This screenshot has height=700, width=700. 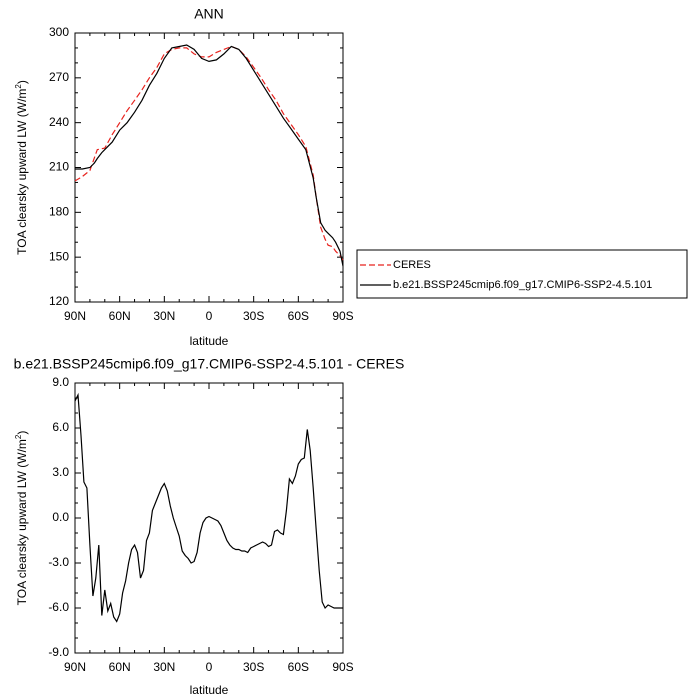 What do you see at coordinates (59, 256) in the screenshot?
I see `y-tick-label: 150` at bounding box center [59, 256].